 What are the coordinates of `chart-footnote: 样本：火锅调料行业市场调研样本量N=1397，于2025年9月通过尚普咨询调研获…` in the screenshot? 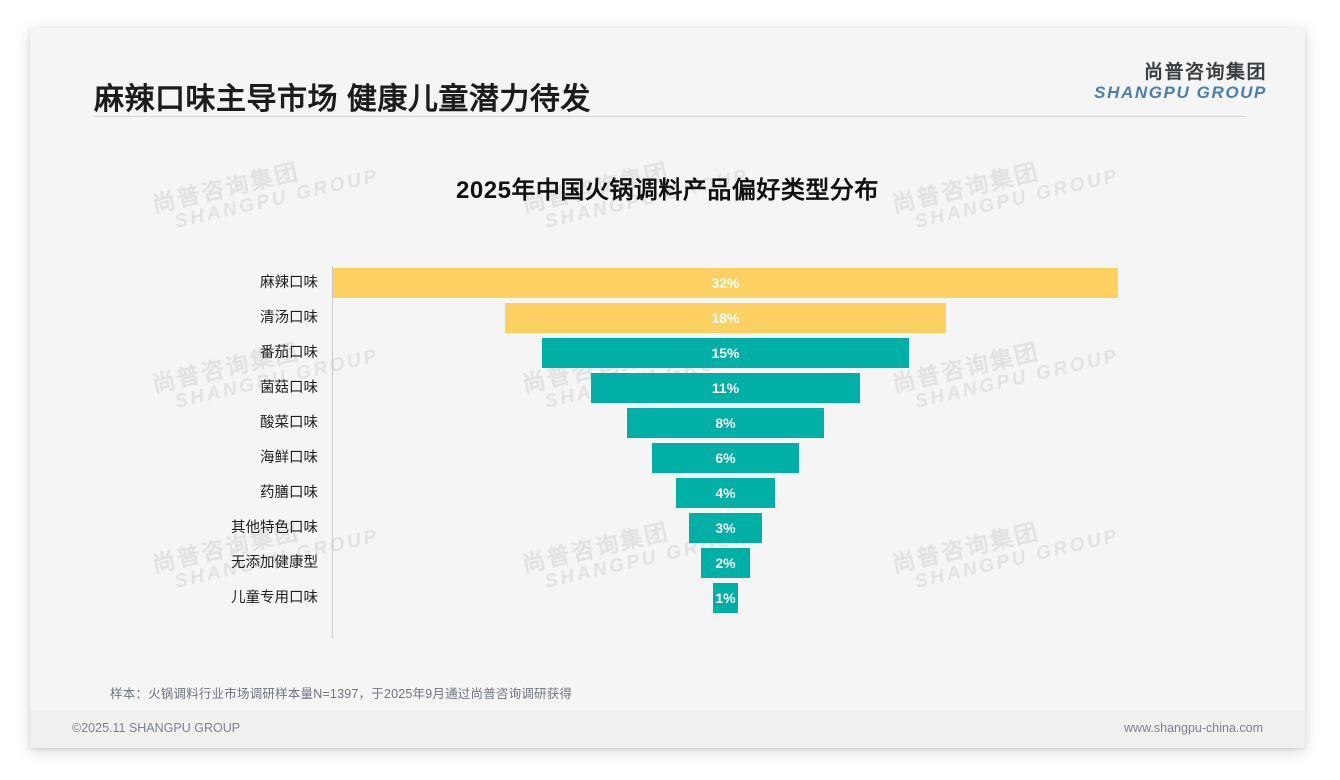 It's located at (341, 694).